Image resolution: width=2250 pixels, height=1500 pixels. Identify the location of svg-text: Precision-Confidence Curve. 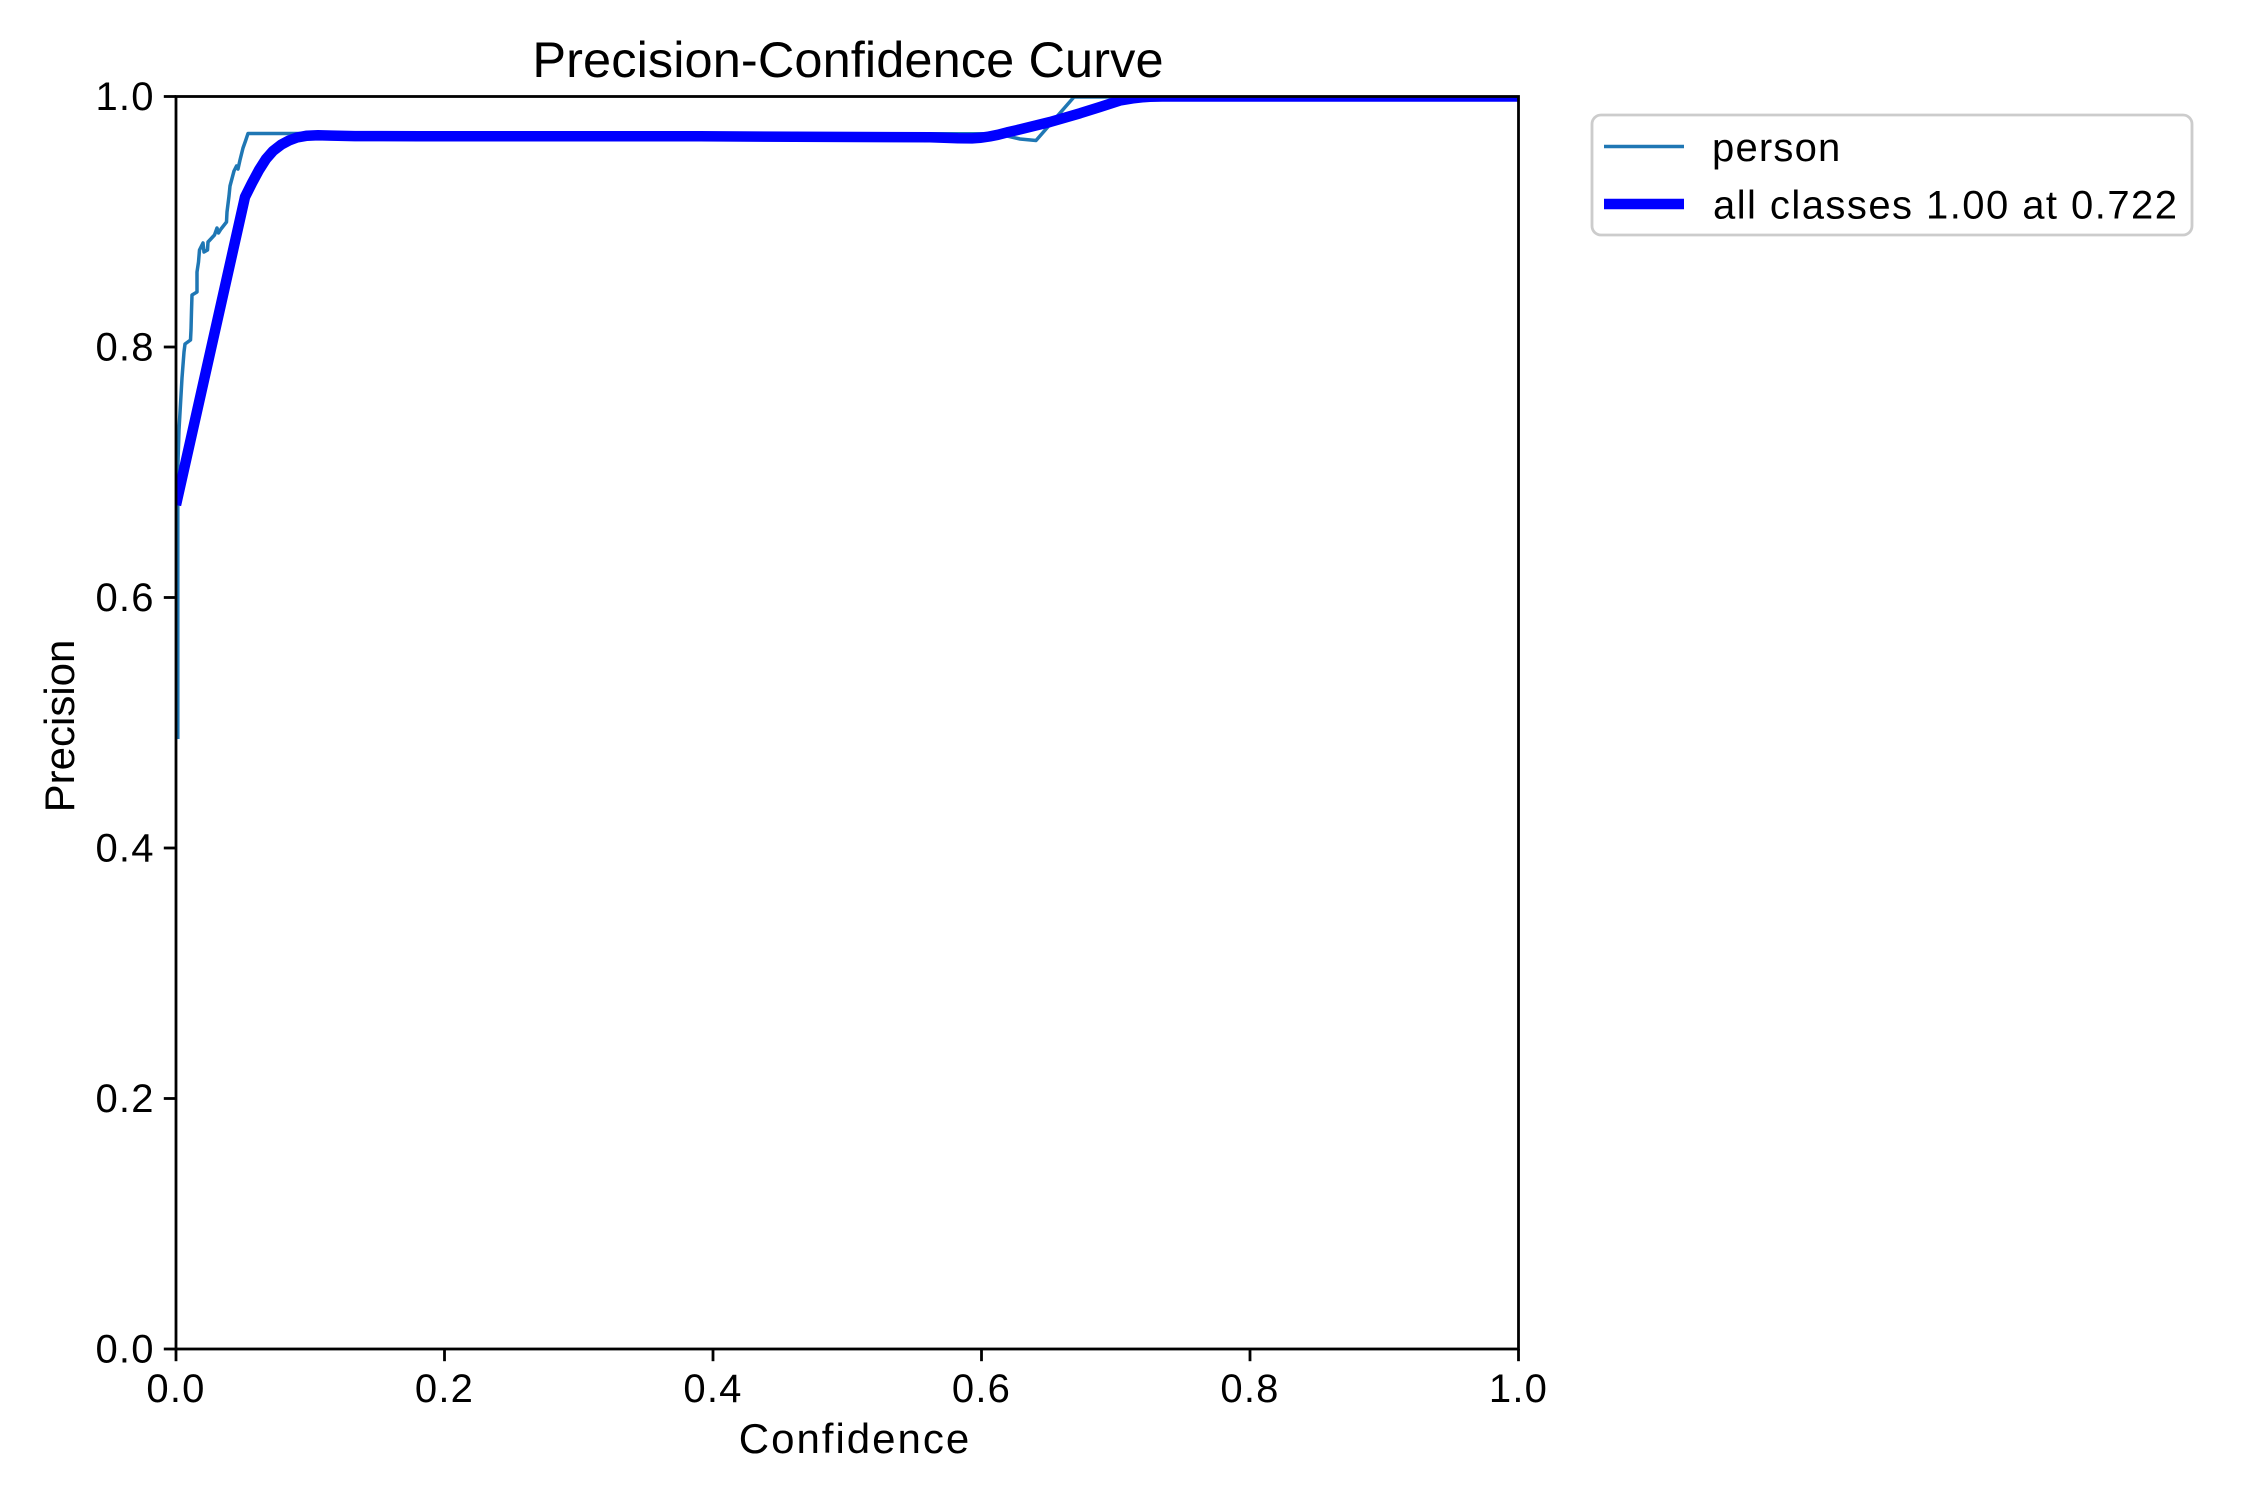
(847, 59).